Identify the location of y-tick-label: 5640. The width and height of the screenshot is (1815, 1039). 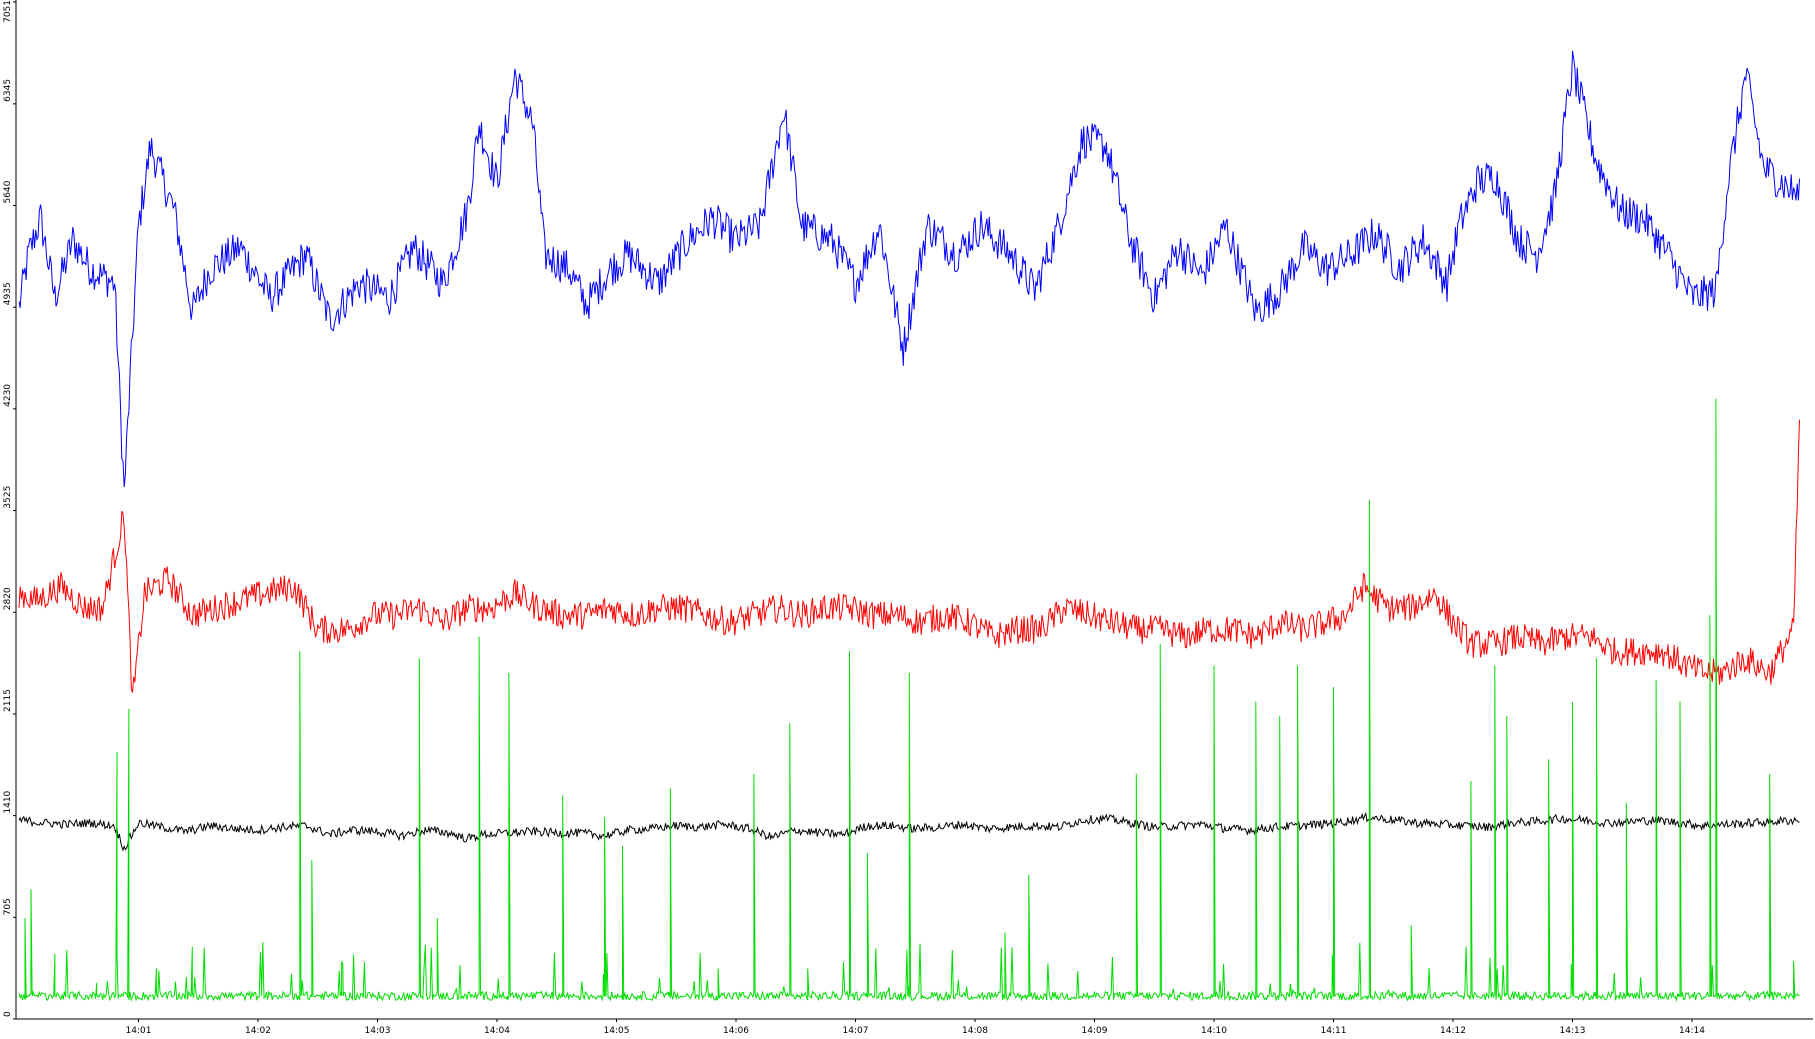
(8, 191).